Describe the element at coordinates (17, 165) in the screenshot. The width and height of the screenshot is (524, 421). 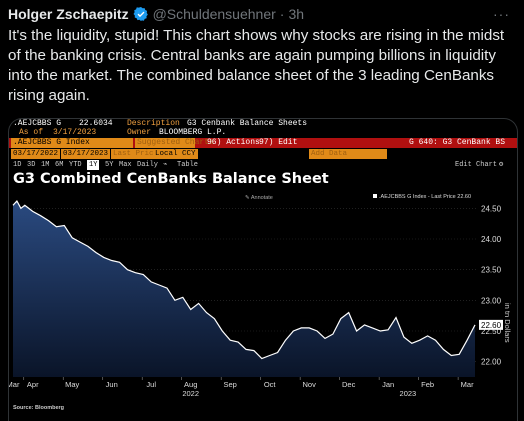
I see `period-1d: 1D` at that location.